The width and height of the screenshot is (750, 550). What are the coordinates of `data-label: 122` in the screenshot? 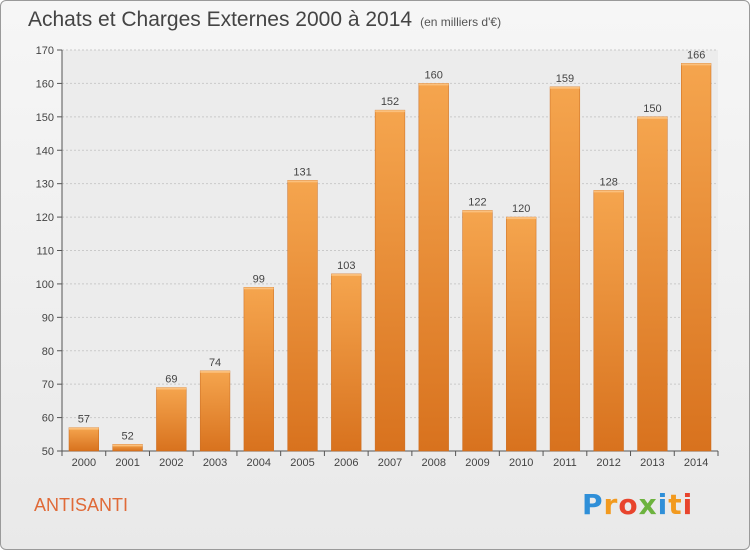 It's located at (477, 202).